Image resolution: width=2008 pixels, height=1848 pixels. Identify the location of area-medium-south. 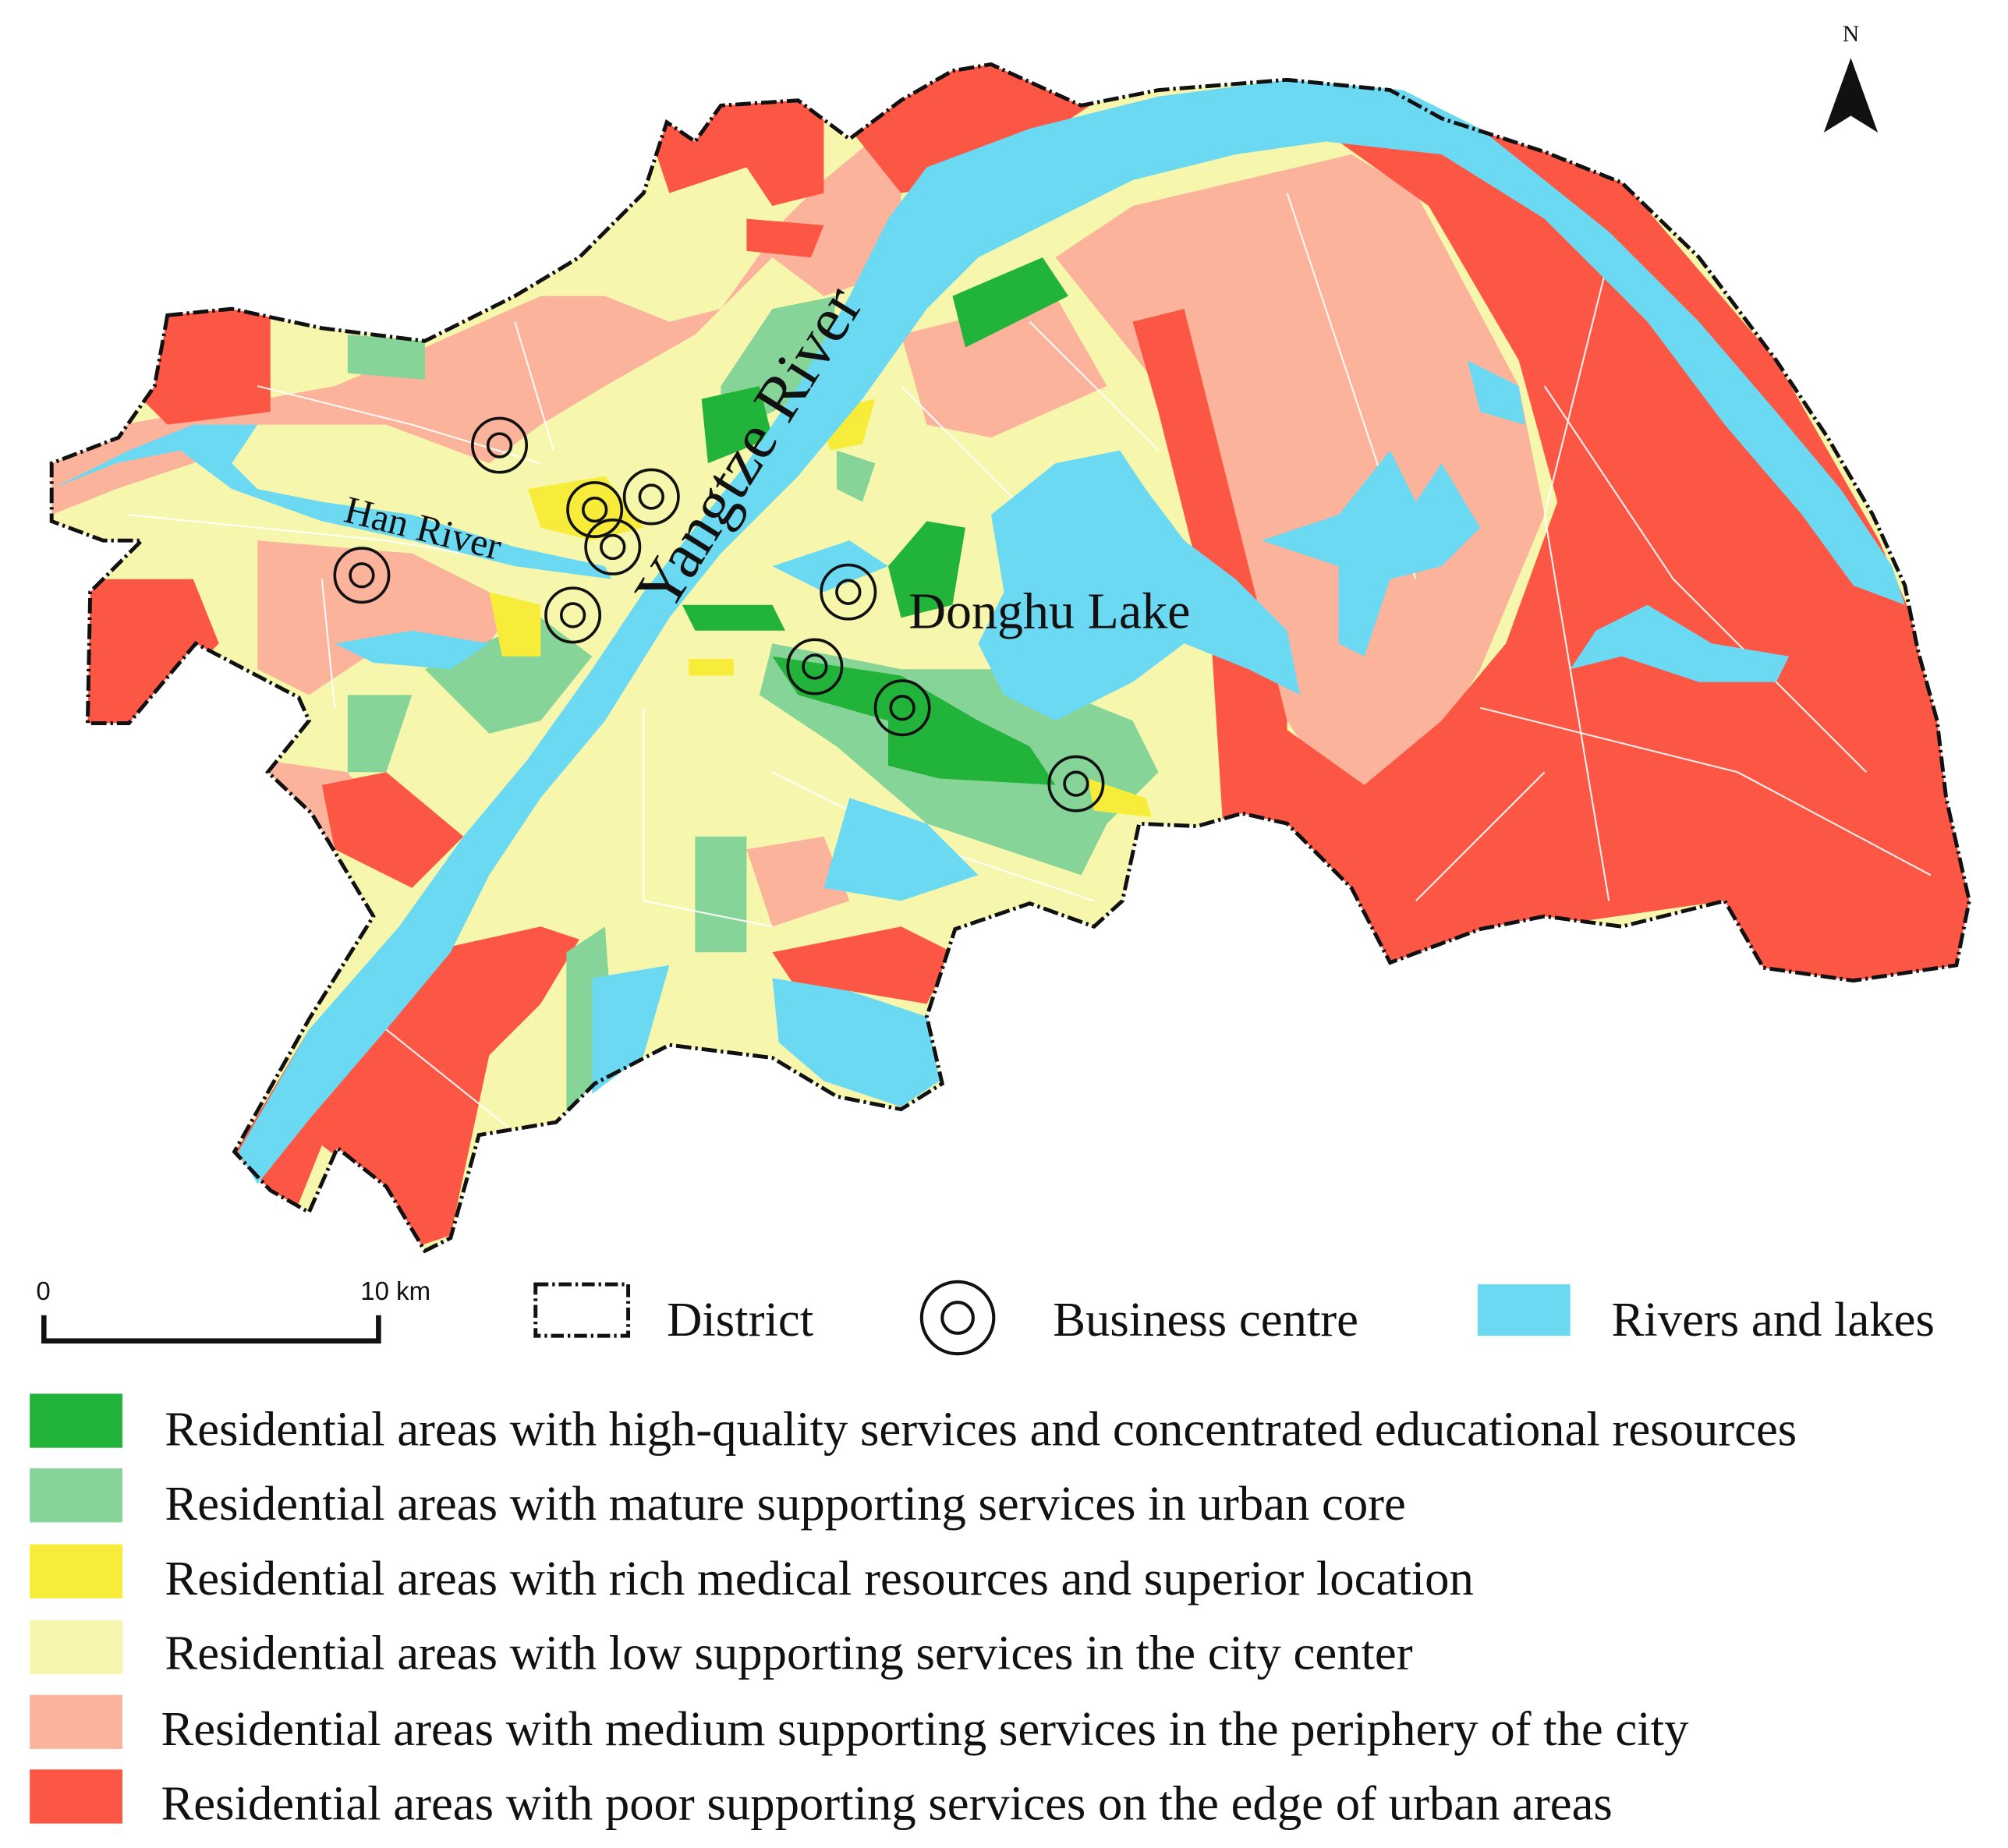
(798, 881).